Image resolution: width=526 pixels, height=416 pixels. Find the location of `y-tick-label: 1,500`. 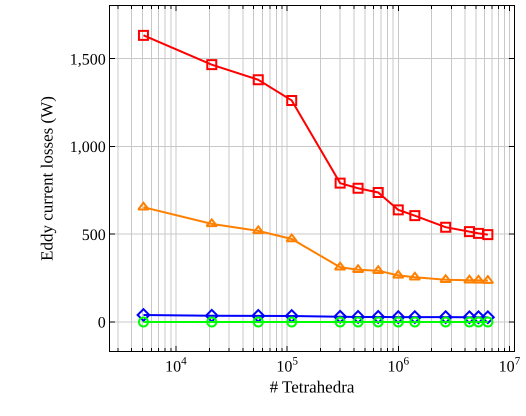

y-tick-label: 1,500 is located at coordinates (88, 59).